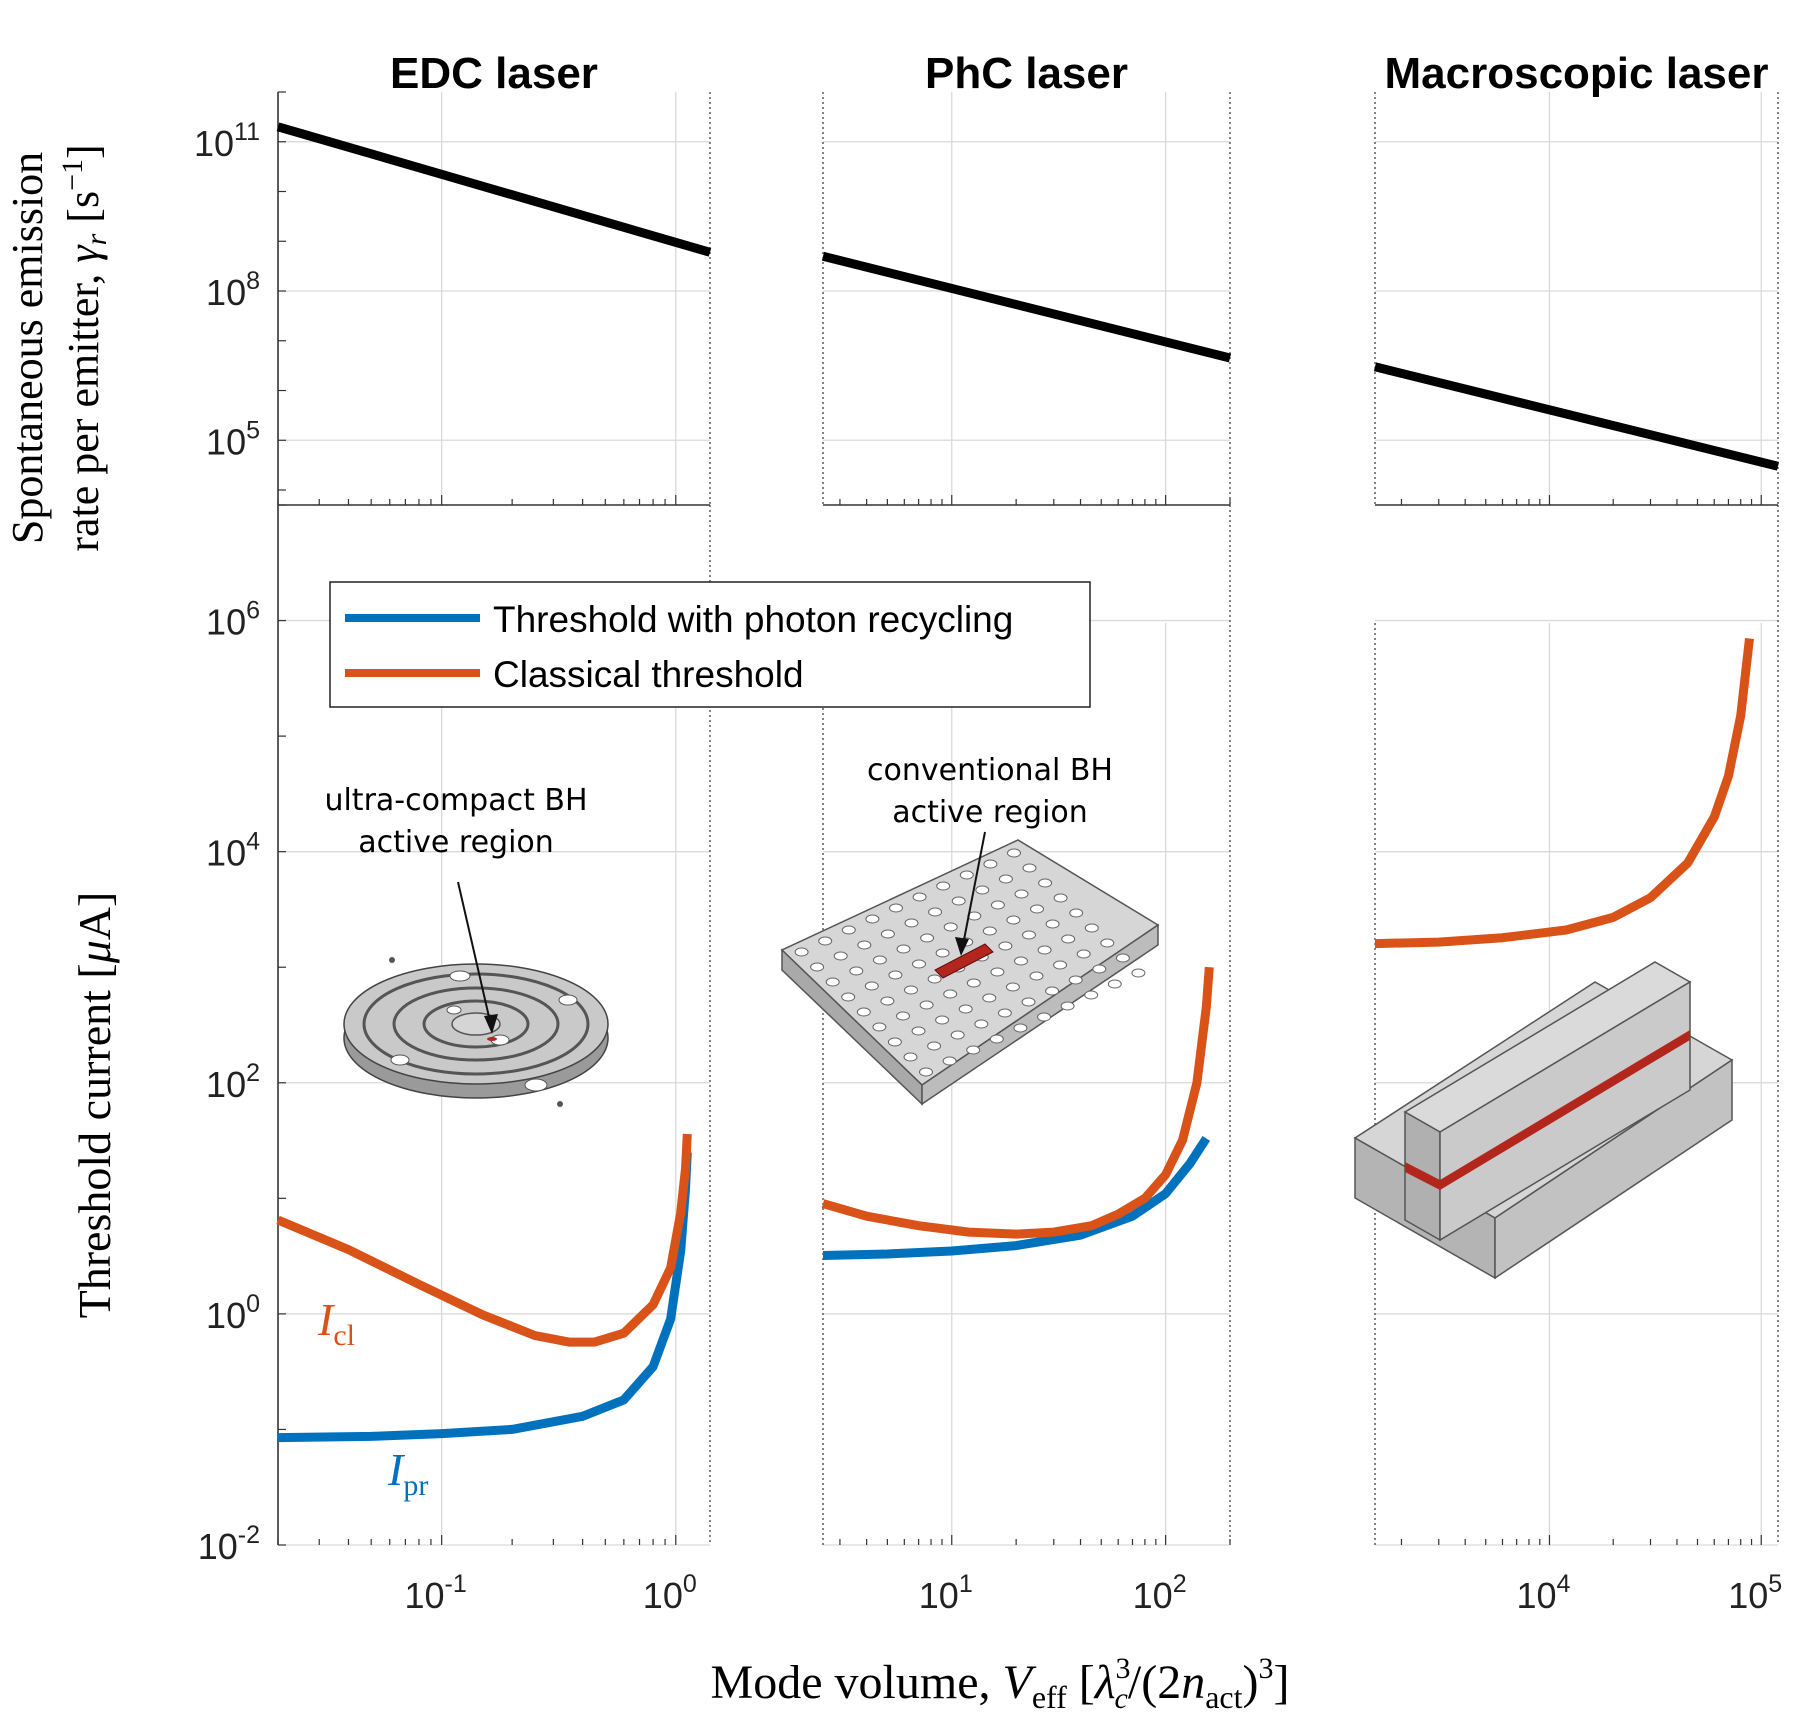  Describe the element at coordinates (475, 956) in the screenshot. I see `edc-inset-arrow` at that location.